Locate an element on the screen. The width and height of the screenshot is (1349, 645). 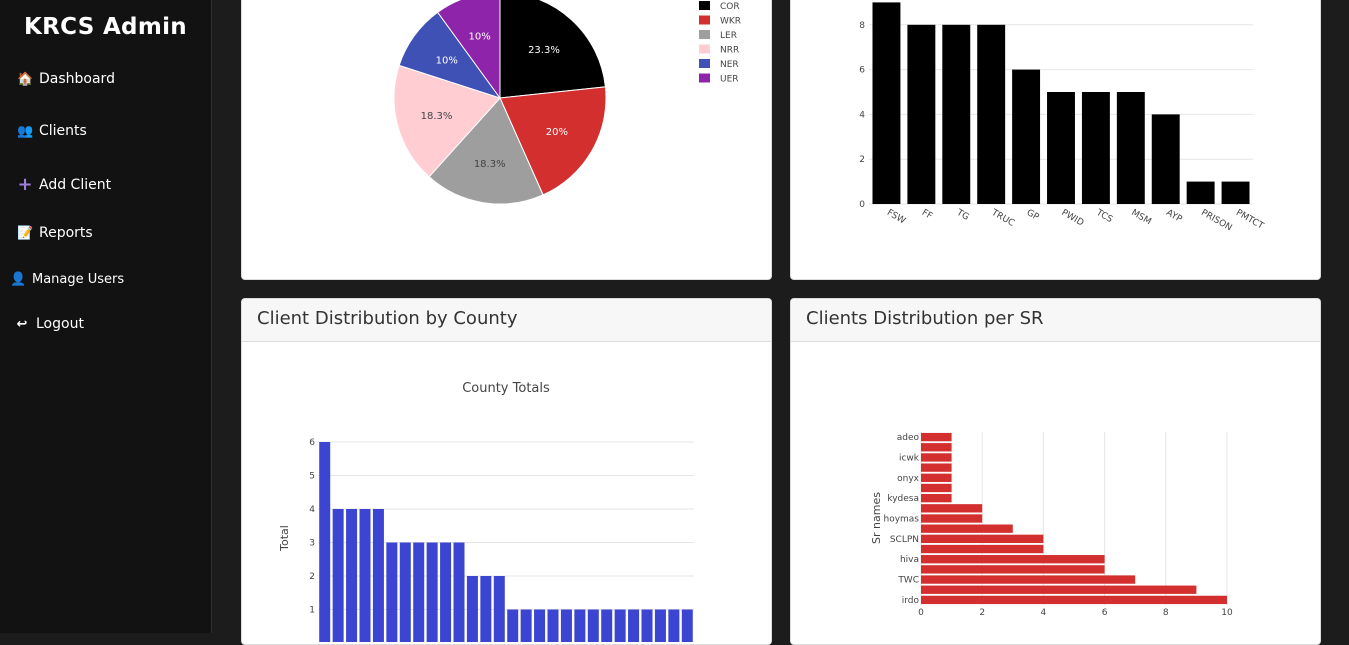
county-bar-chart: County Totals Total 1 2 3 4 5 6 is located at coordinates (486, 511).